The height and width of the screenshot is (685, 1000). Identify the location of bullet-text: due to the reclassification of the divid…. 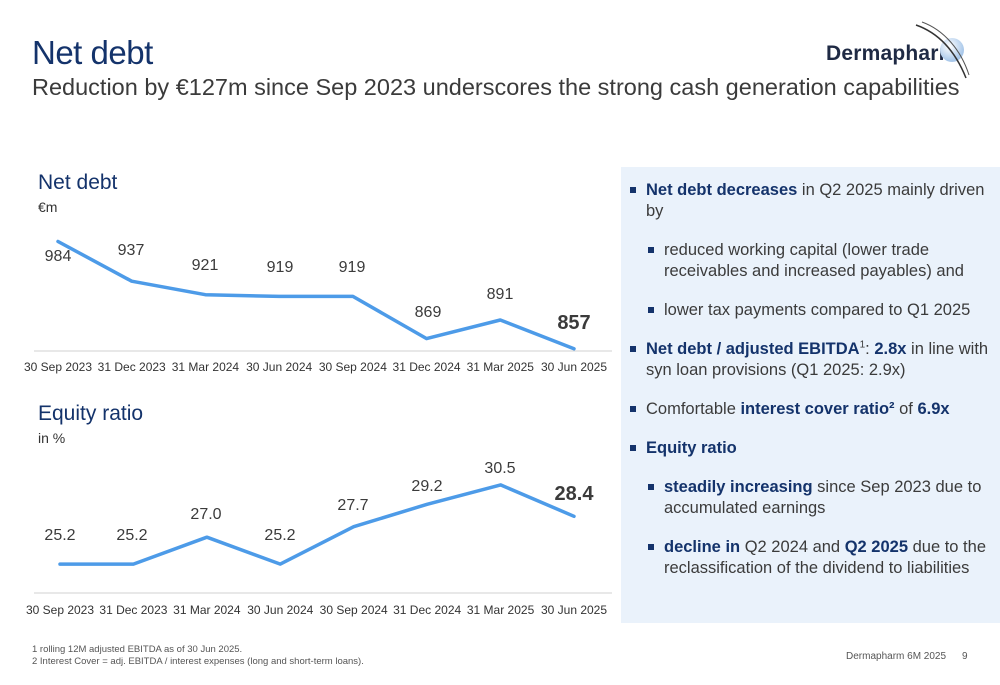
(825, 557).